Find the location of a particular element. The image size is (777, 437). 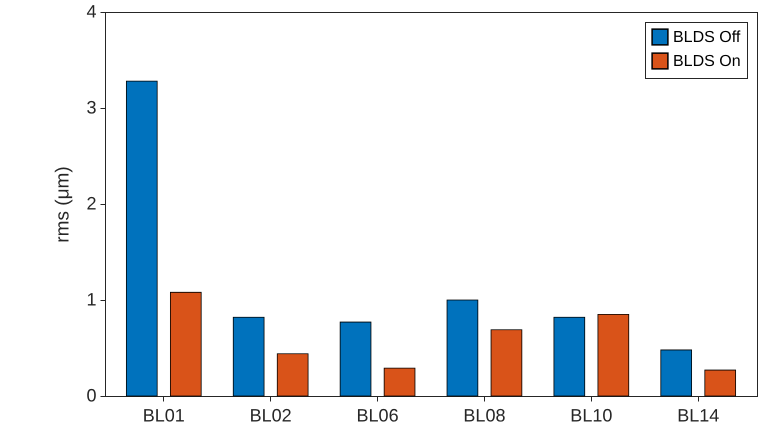

y-tick-label: 3 is located at coordinates (91, 108).